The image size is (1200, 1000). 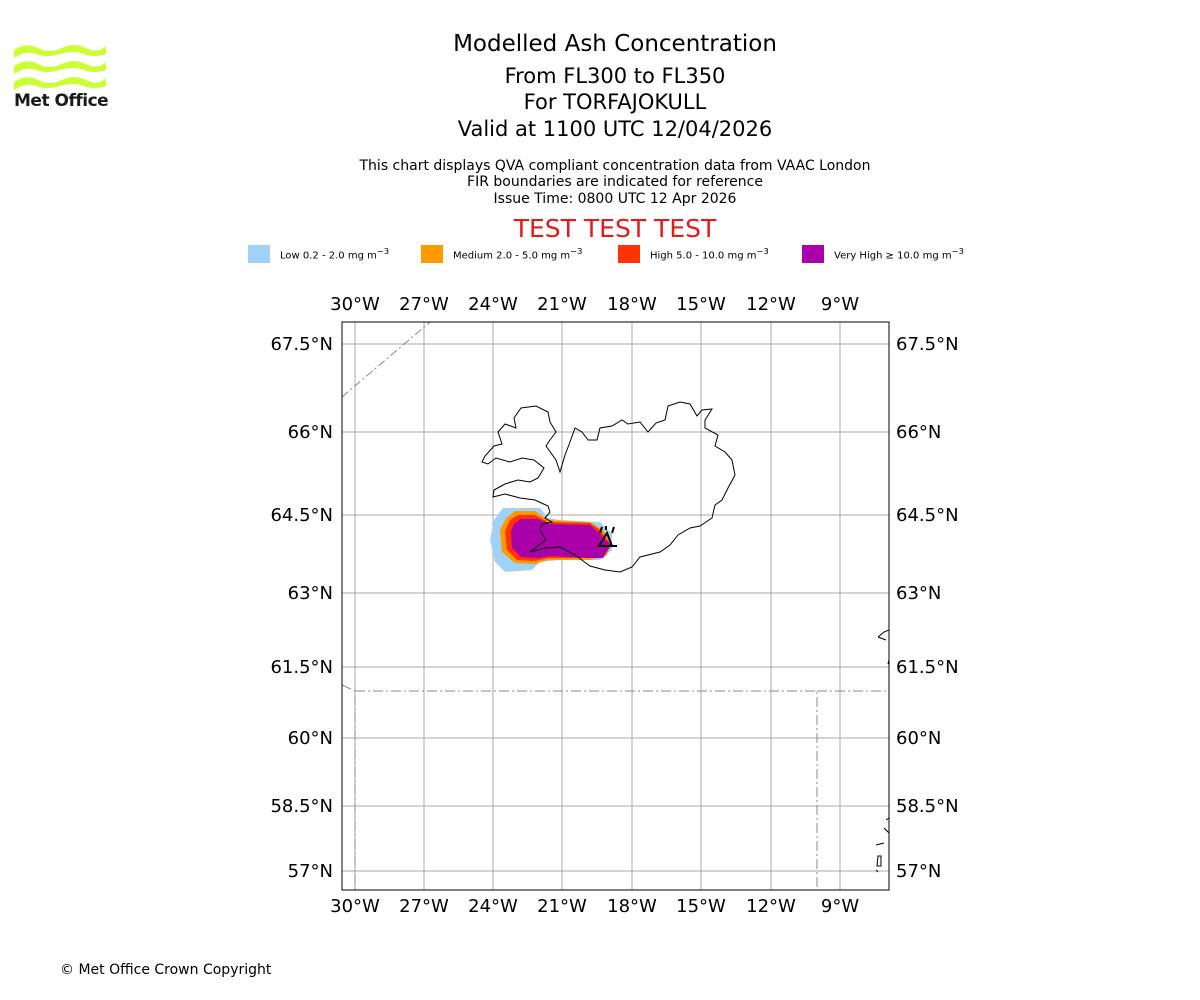 I want to click on legend-swatch-veryhigh, so click(x=813, y=254).